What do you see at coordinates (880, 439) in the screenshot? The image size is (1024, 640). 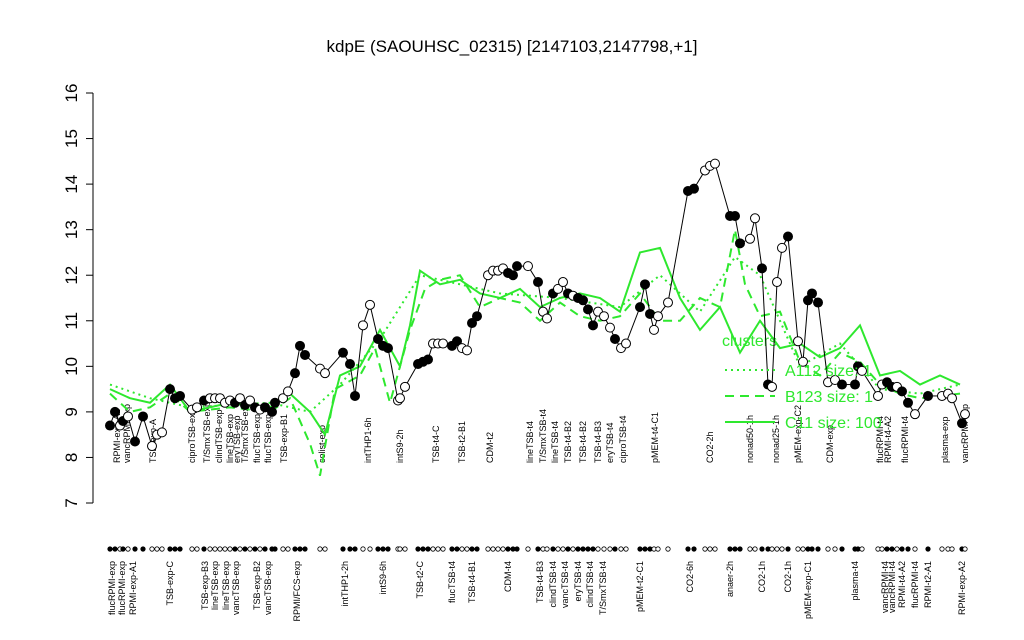 I see `x-tick-label-top: flucRPMI-t4` at bounding box center [880, 439].